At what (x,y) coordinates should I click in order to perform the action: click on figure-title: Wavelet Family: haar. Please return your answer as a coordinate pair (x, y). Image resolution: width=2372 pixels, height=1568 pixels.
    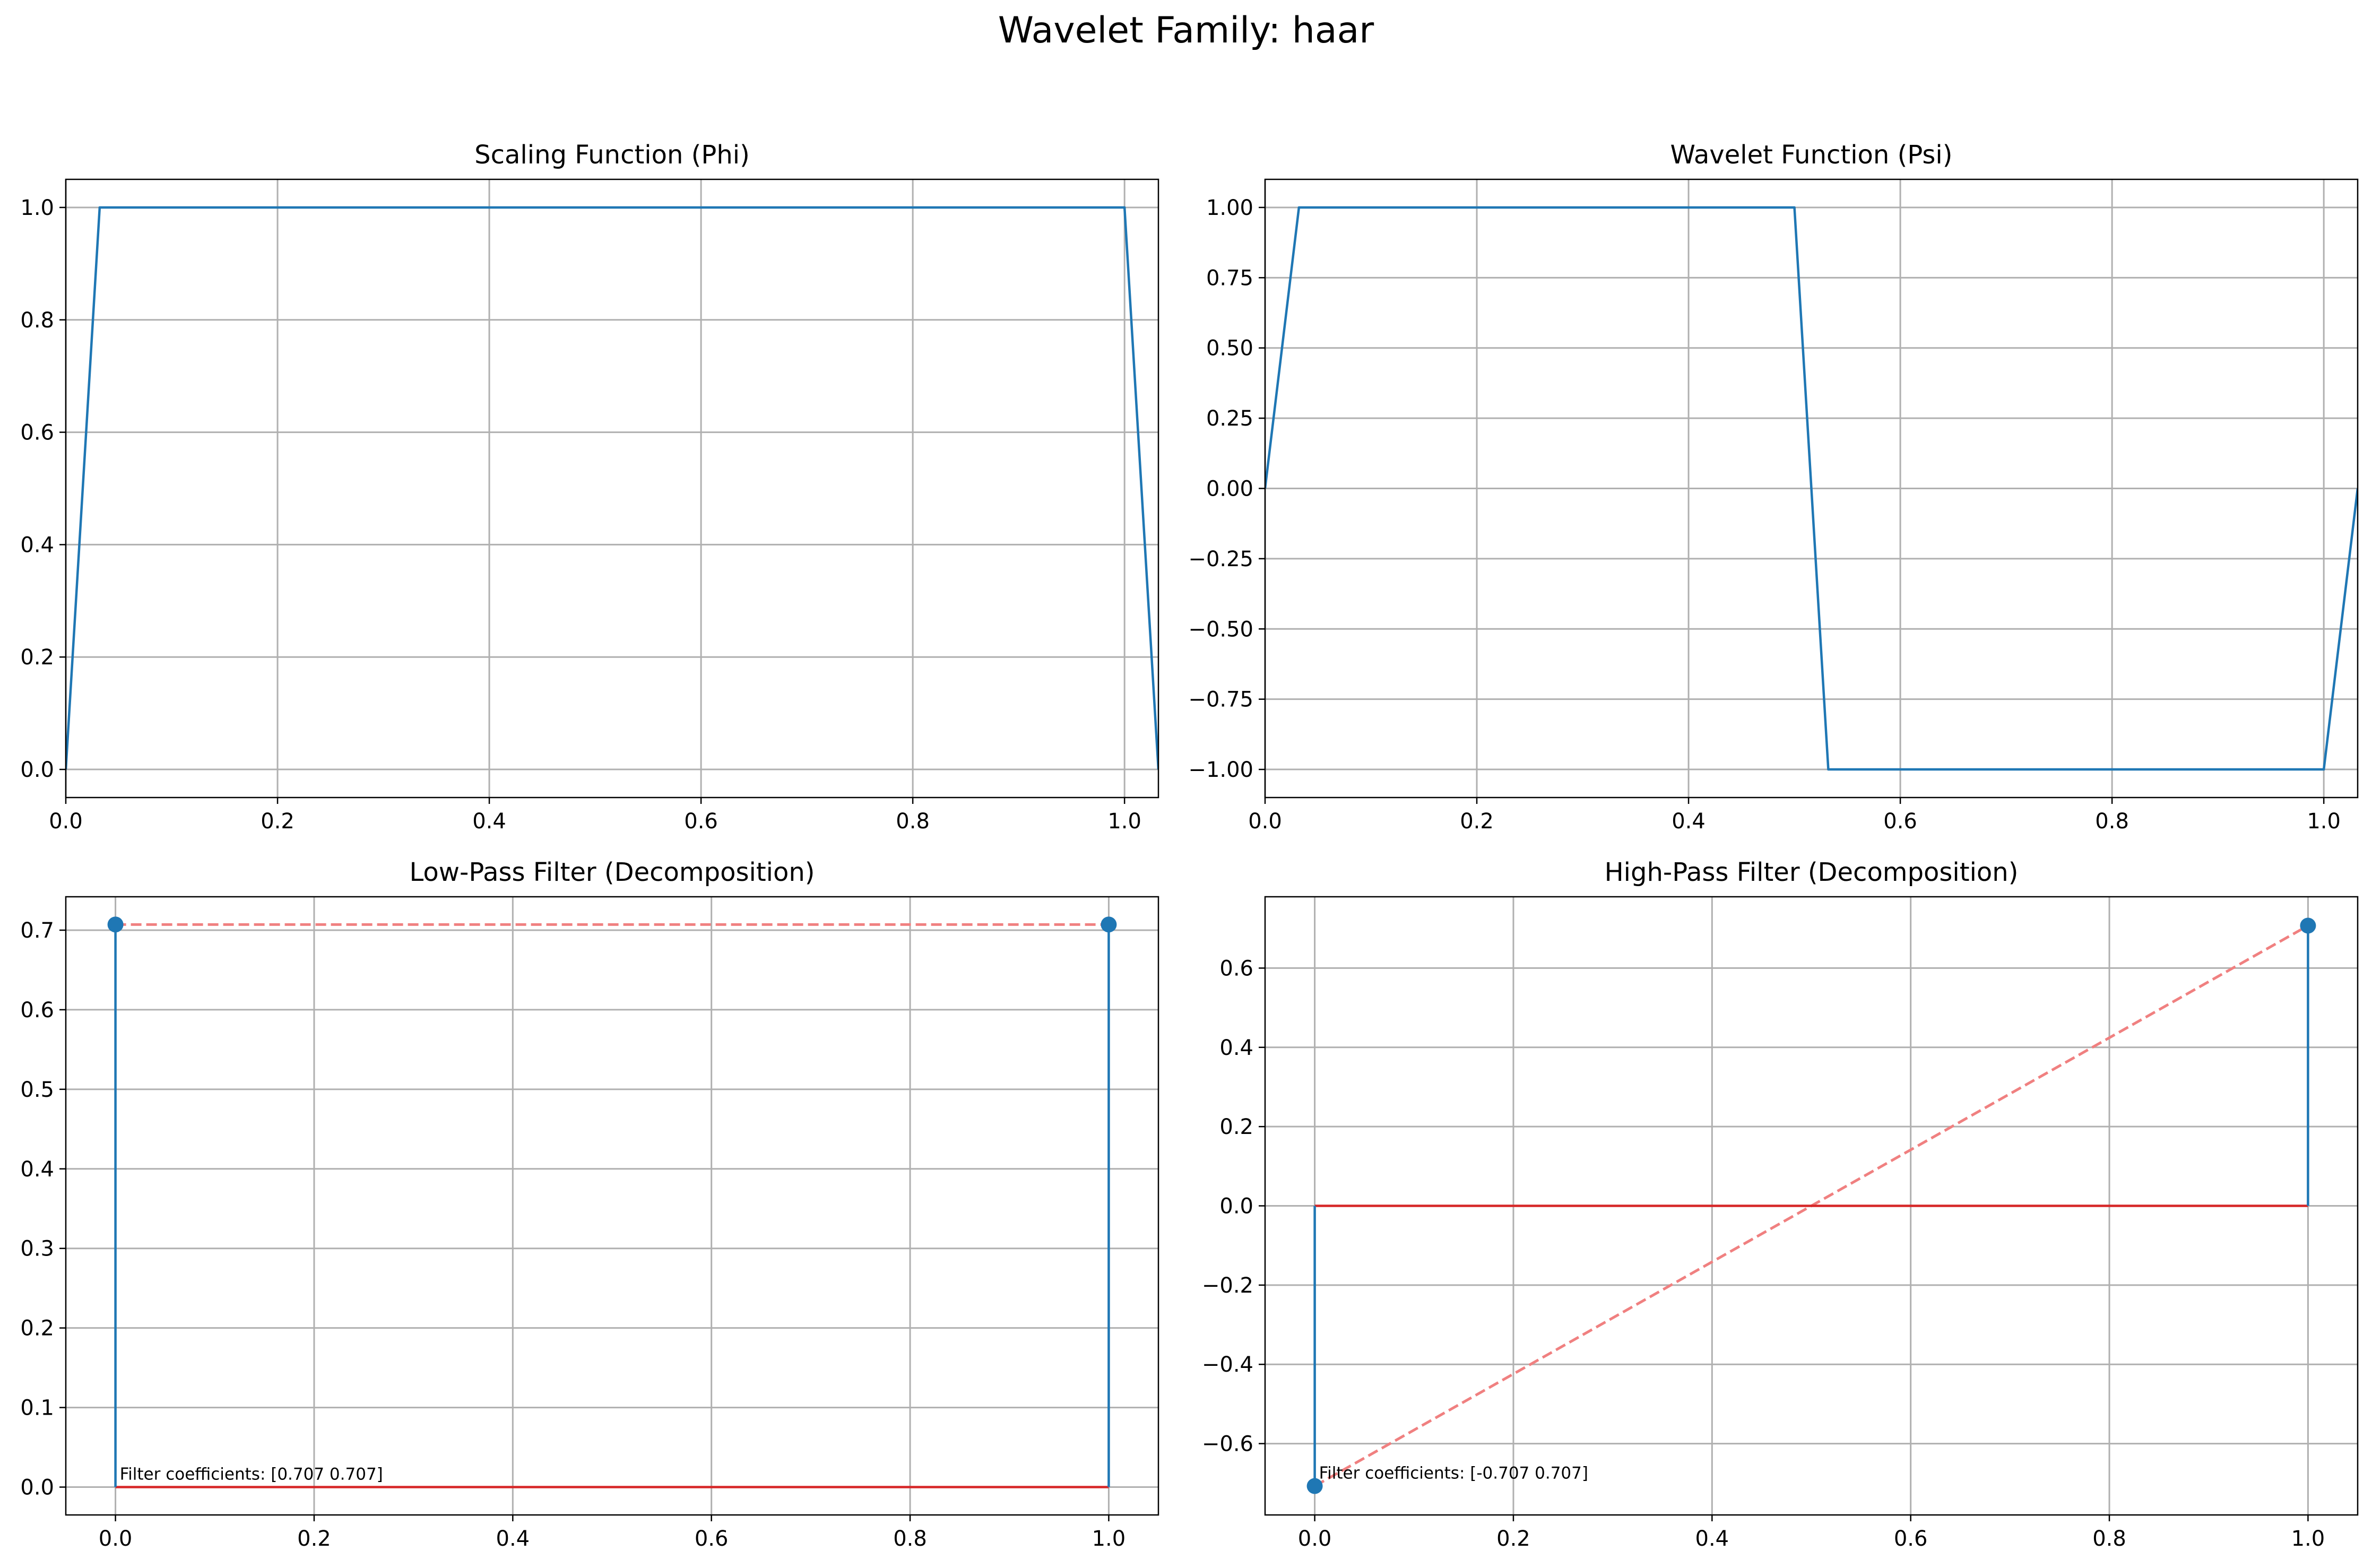
    Looking at the image, I should click on (1186, 30).